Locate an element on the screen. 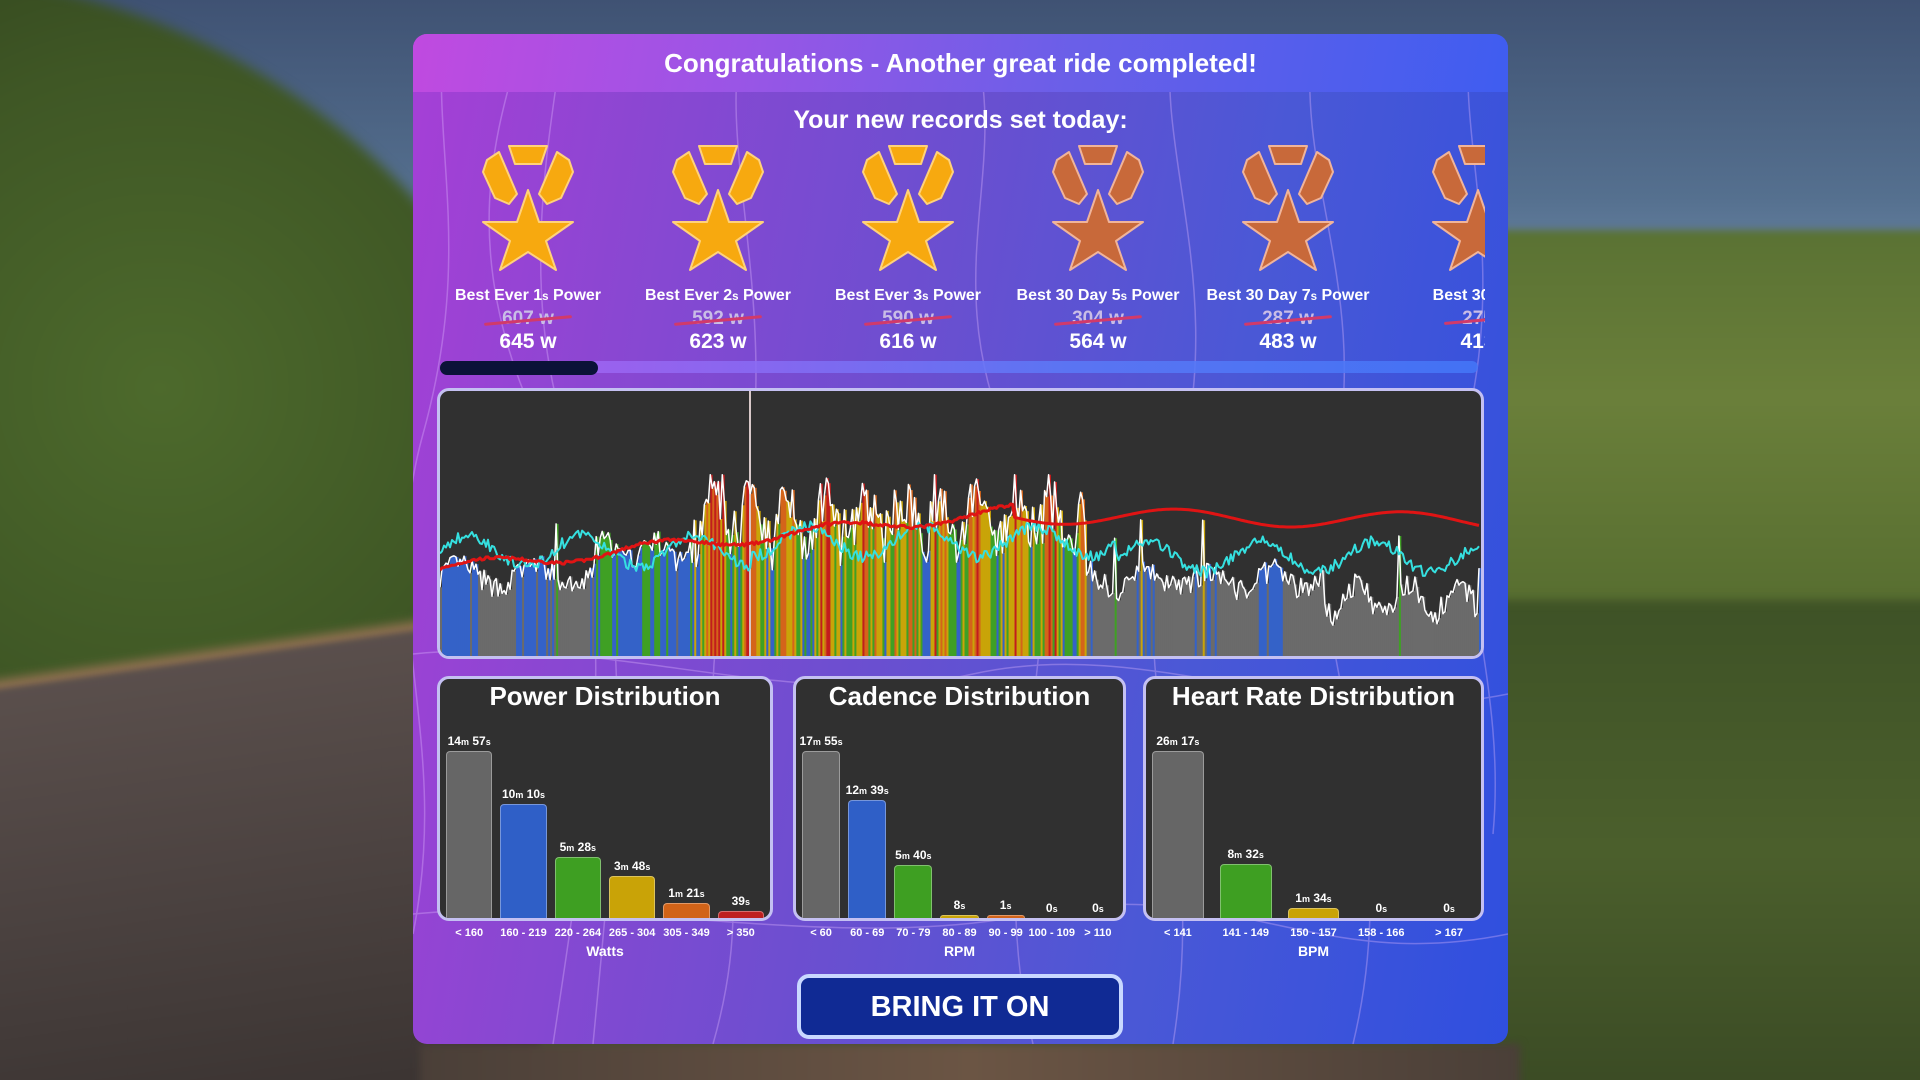  records-subtitle: Your new records set today: is located at coordinates (960, 120).